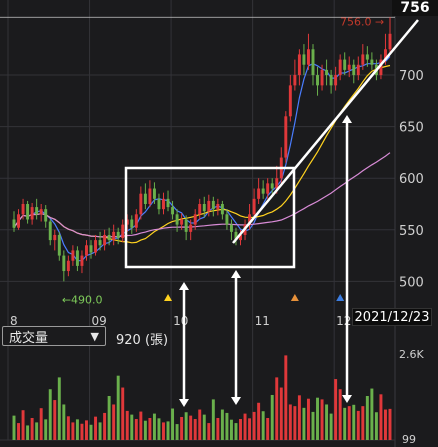  Describe the element at coordinates (343, 321) in the screenshot. I see `time-tick-label: 12` at that location.